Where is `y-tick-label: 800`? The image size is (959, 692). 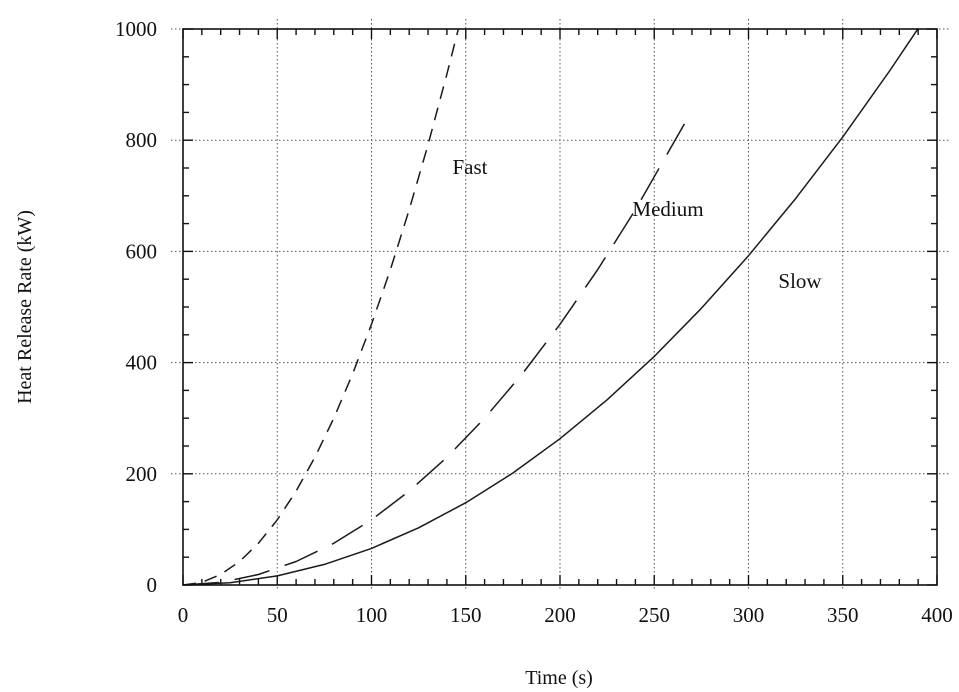
y-tick-label: 800 is located at coordinates (142, 140).